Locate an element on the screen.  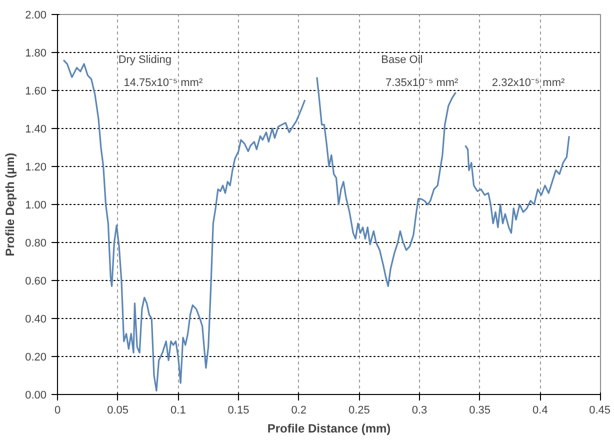
x-tick-label: 0.1 is located at coordinates (178, 410).